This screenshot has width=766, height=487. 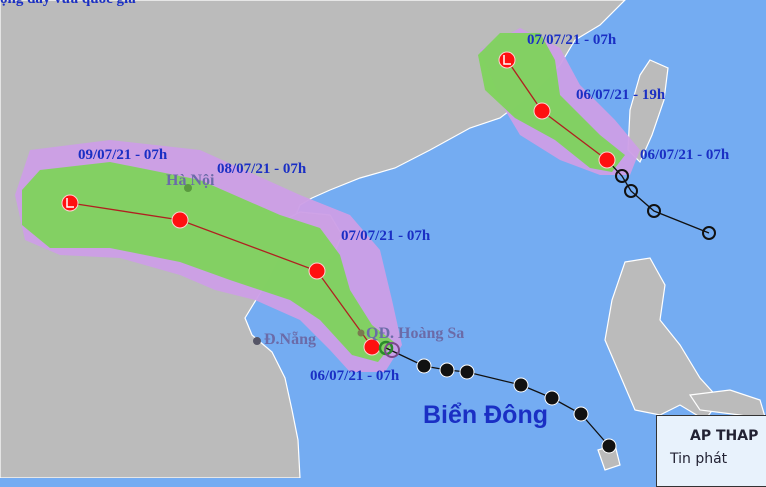 What do you see at coordinates (648, 111) in the screenshot?
I see `taiwan-island` at bounding box center [648, 111].